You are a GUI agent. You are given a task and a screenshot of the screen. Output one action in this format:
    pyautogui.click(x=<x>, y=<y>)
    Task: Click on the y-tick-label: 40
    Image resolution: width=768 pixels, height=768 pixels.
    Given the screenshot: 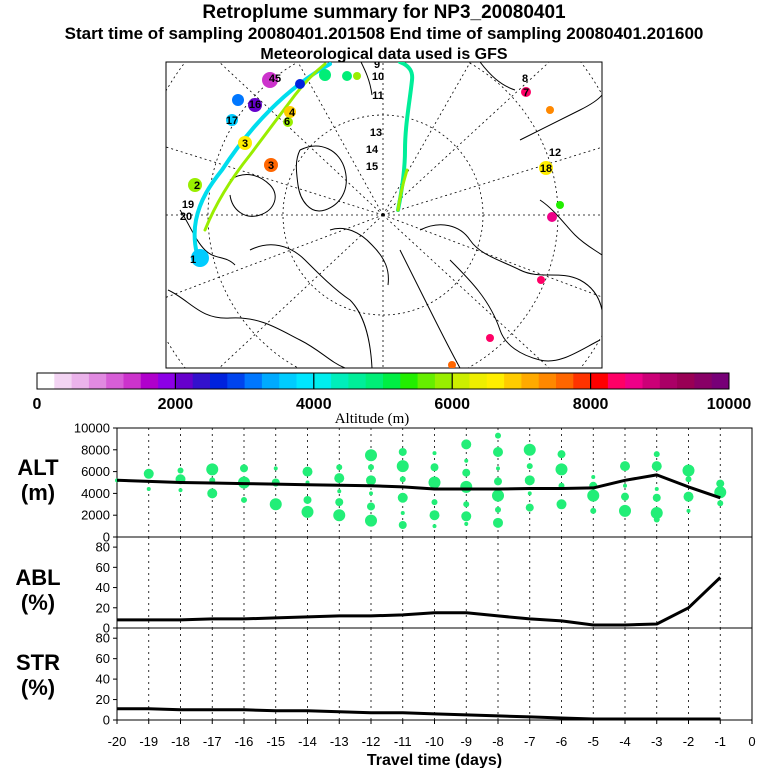 What is the action you would take?
    pyautogui.click(x=103, y=587)
    